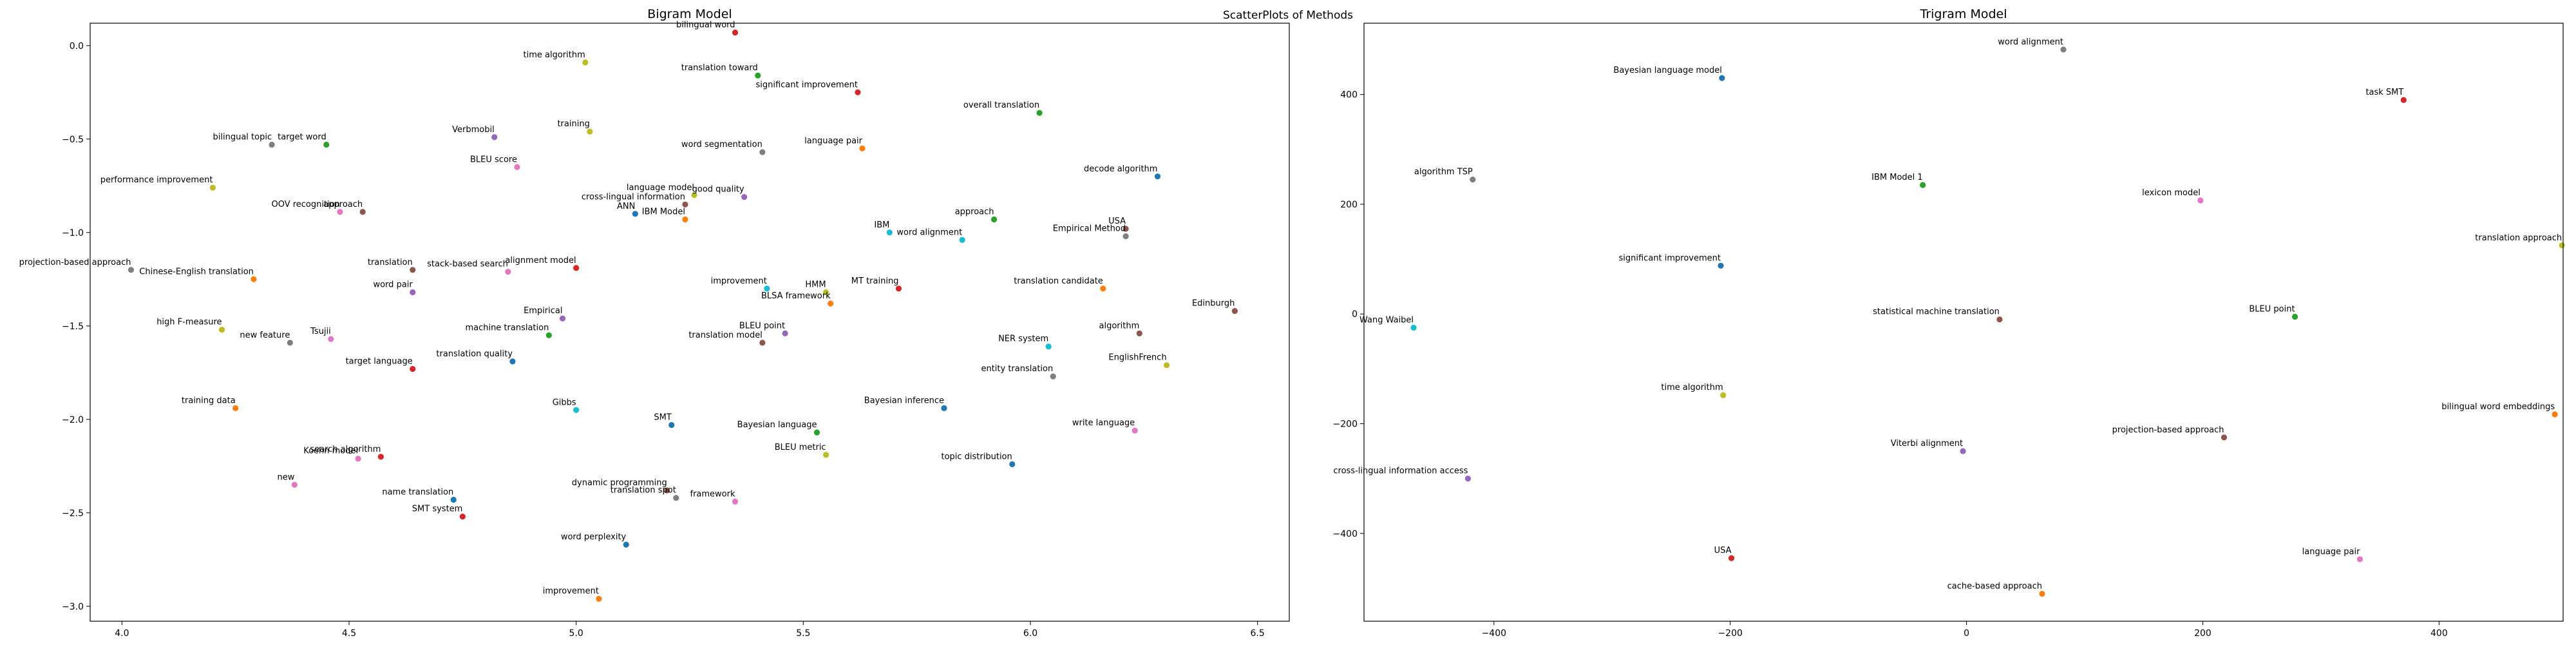 The image size is (2576, 647). Describe the element at coordinates (1001, 105) in the screenshot. I see `data-point-label: overall translation` at that location.